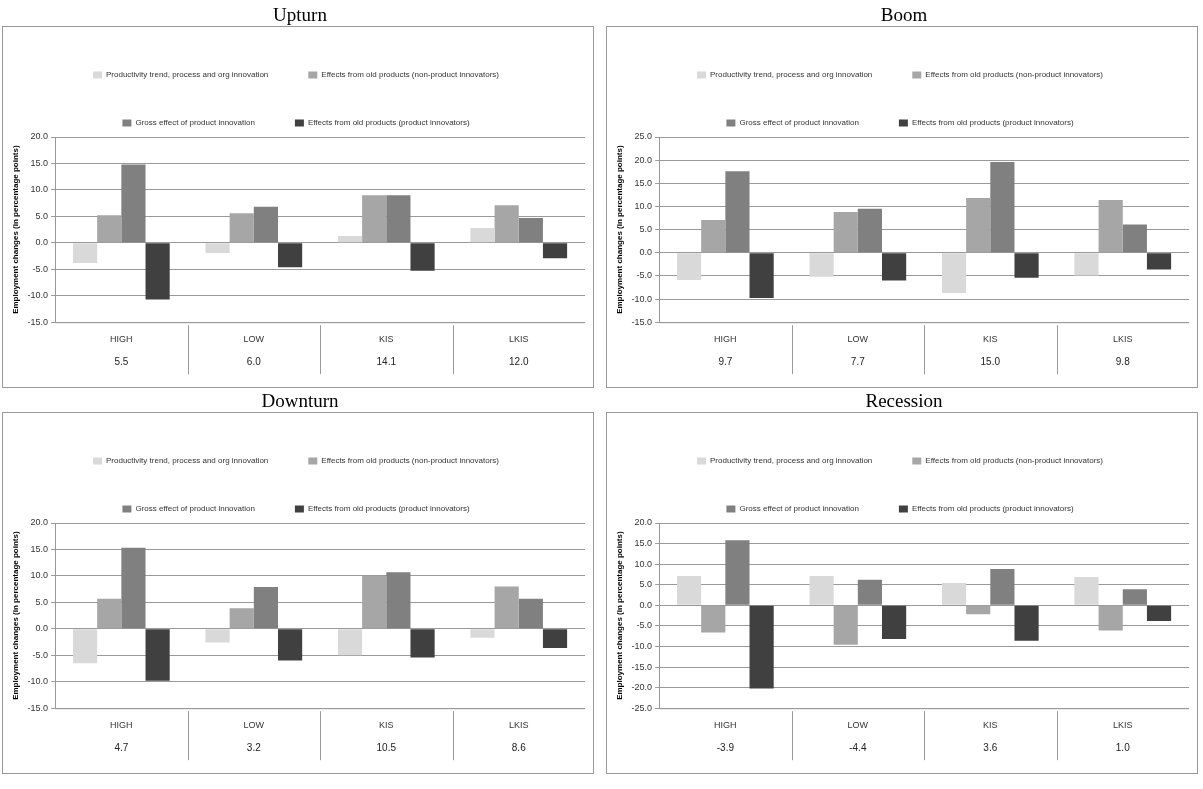  I want to click on text: 12.0, so click(519, 361).